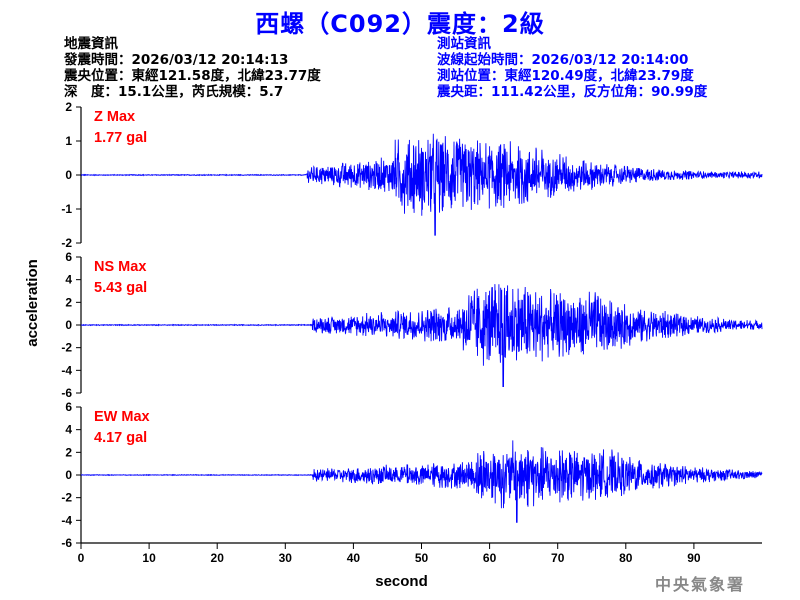  What do you see at coordinates (401, 581) in the screenshot?
I see `x-axis-title: second` at bounding box center [401, 581].